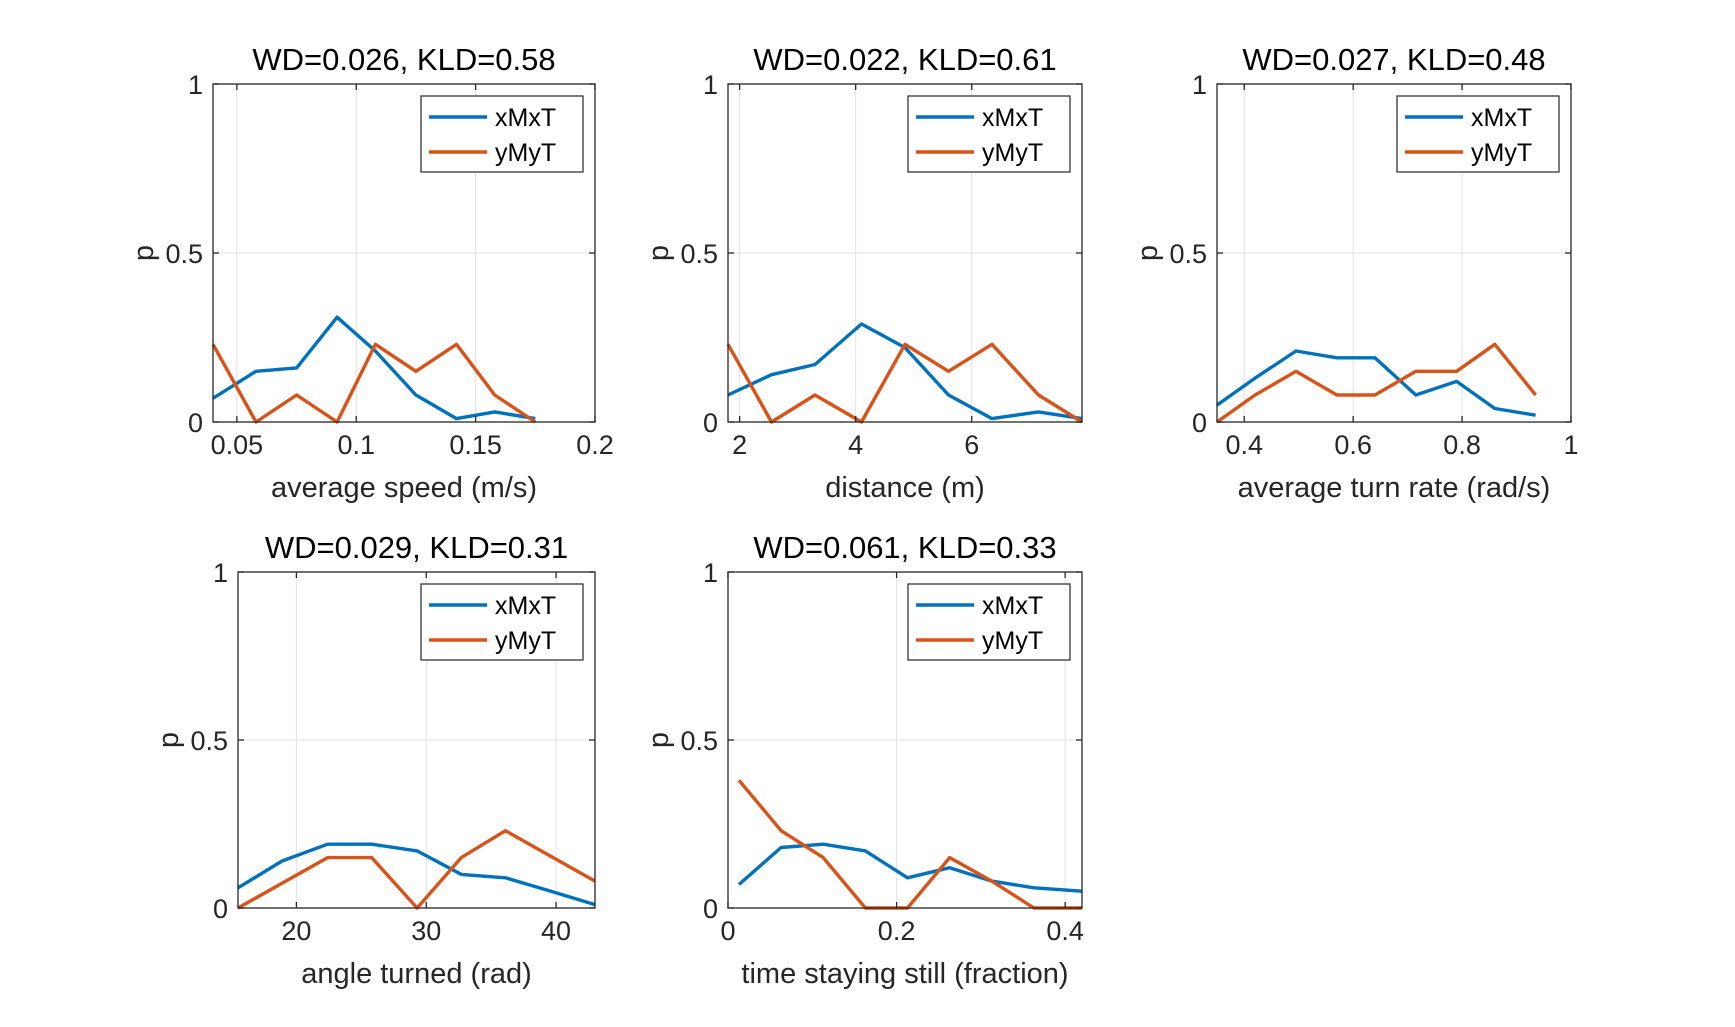  What do you see at coordinates (1462, 445) in the screenshot?
I see `x-tick-label: 0.8` at bounding box center [1462, 445].